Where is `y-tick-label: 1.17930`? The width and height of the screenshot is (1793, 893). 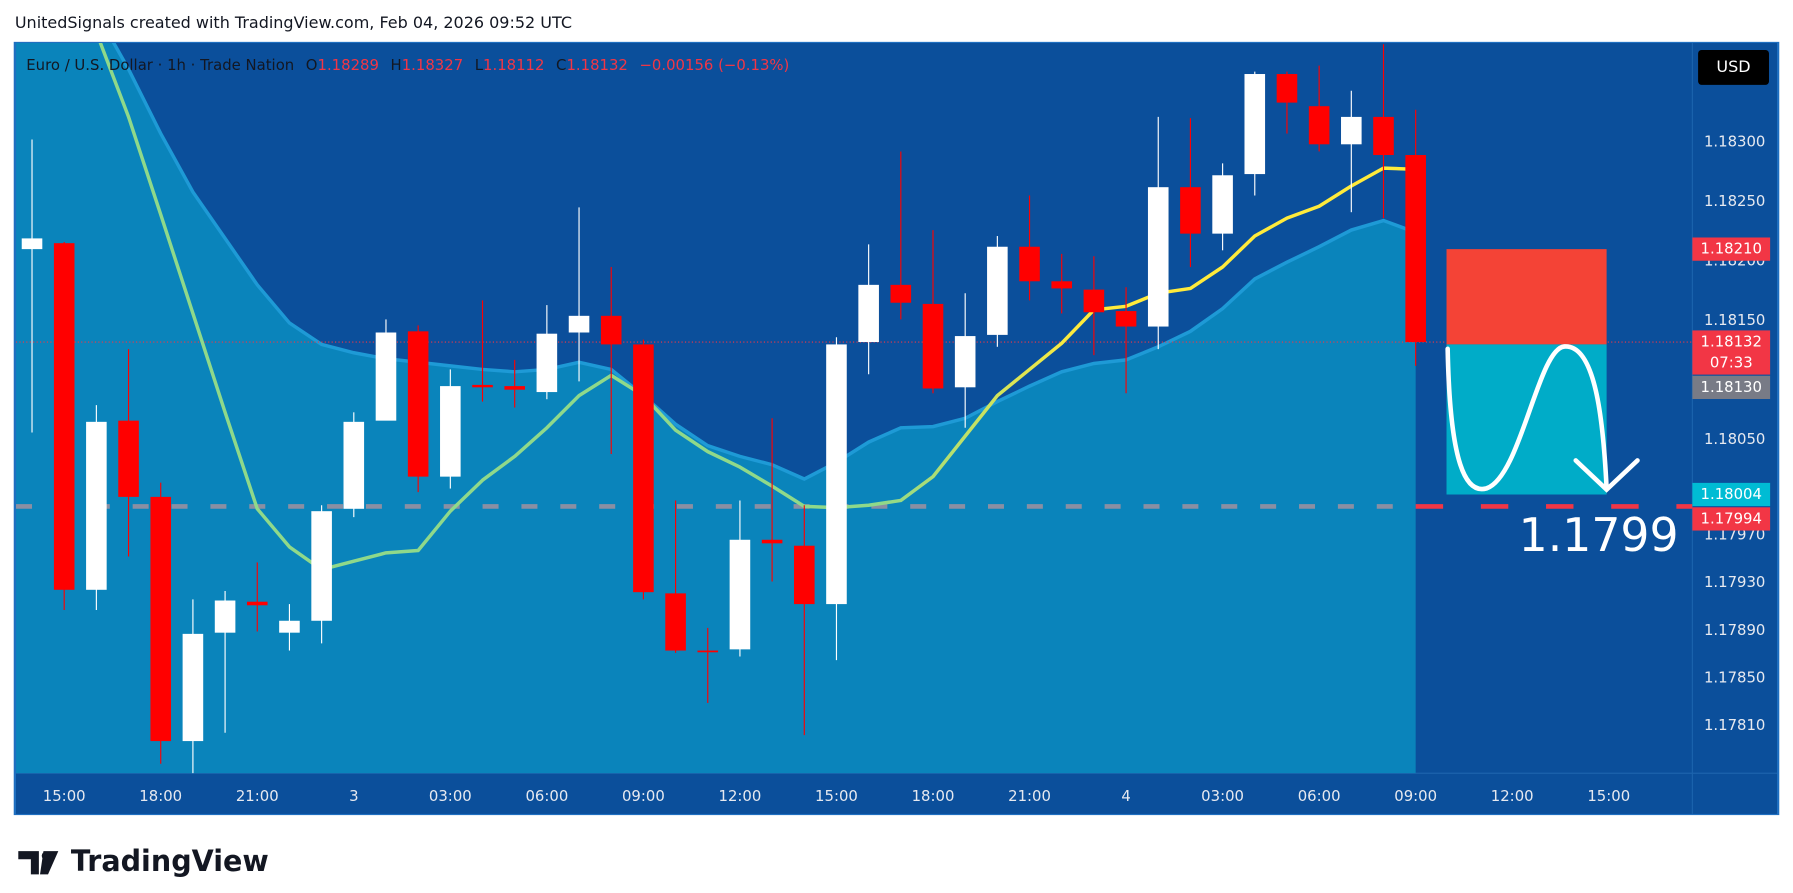 y-tick-label: 1.17930 is located at coordinates (1734, 582).